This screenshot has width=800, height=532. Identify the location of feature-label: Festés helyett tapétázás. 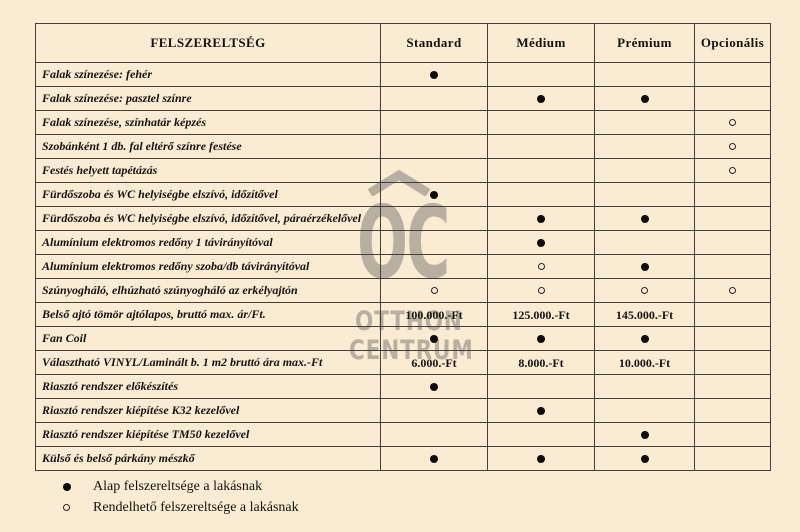
(208, 170).